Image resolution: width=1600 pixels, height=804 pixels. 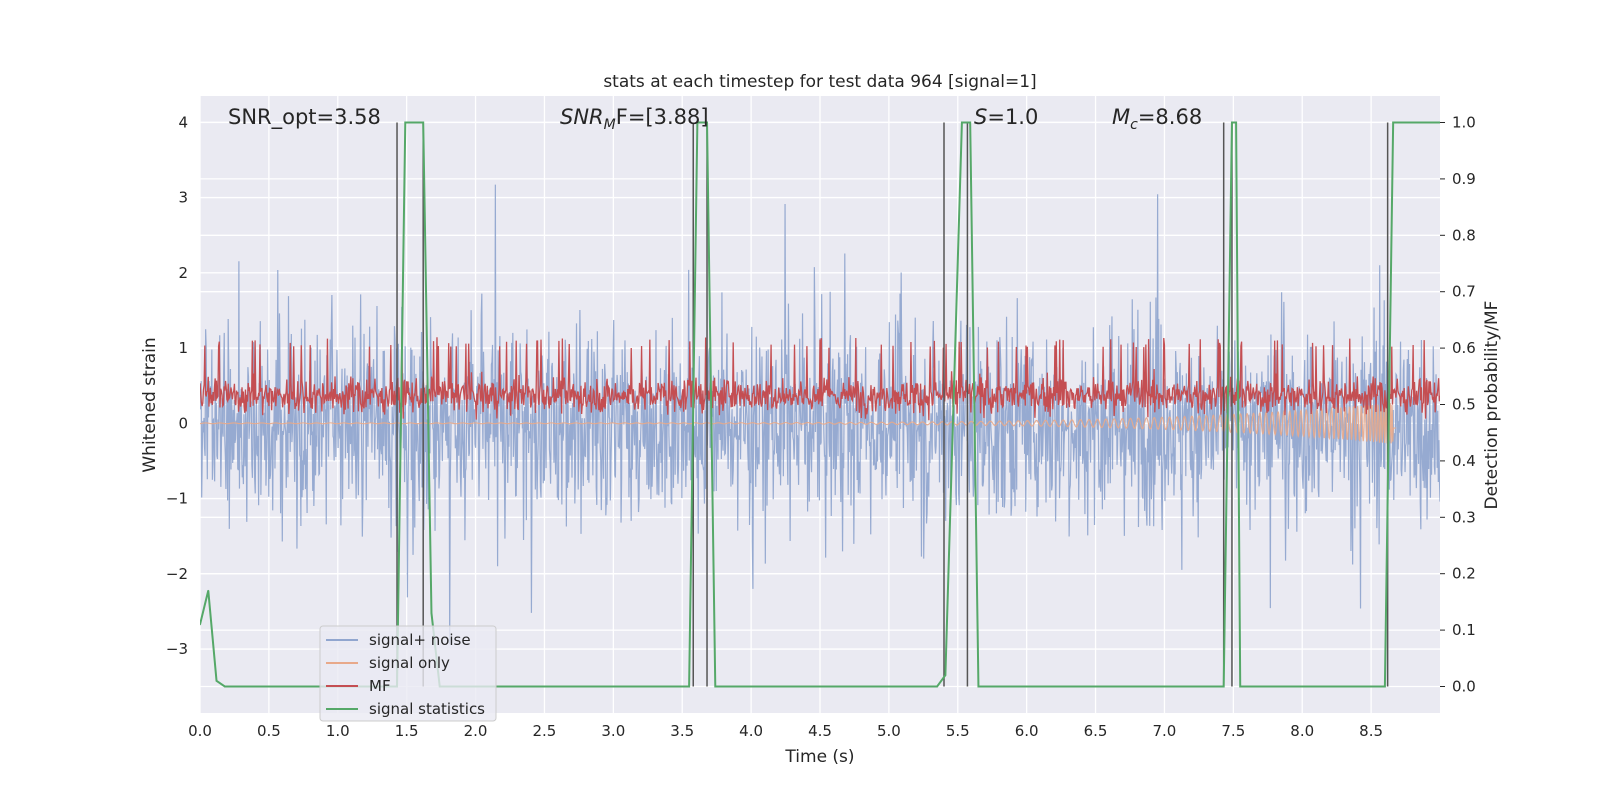 I want to click on series-signal-only-line, so click(x=798, y=423).